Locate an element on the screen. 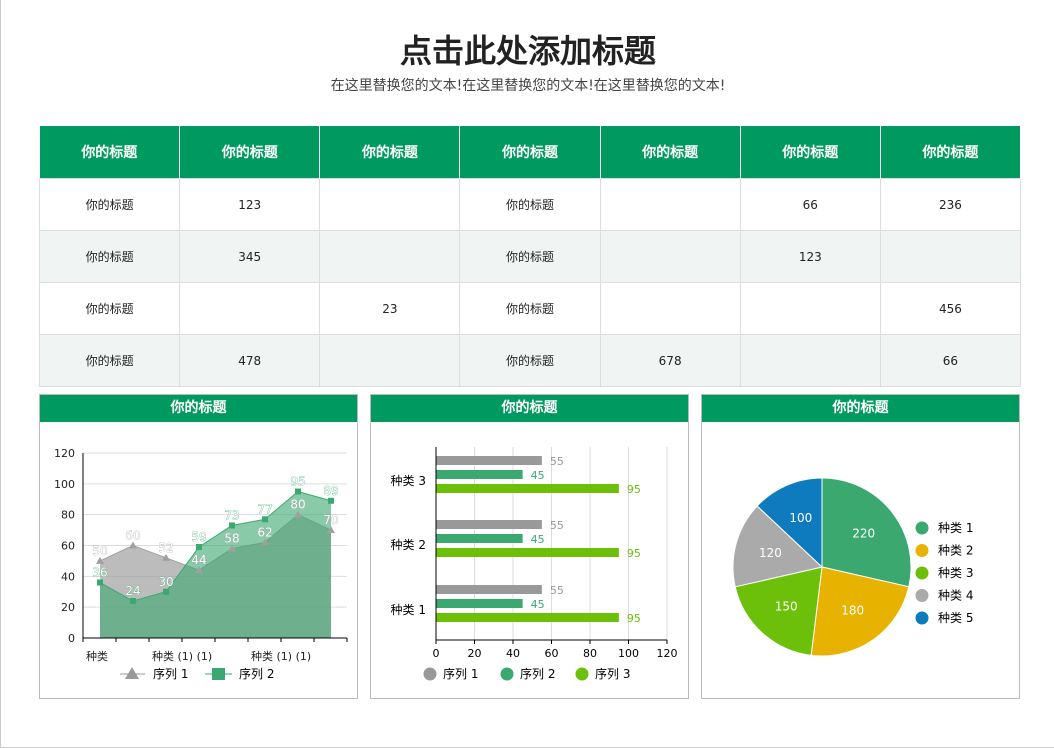  table-cell: 345 is located at coordinates (250, 256).